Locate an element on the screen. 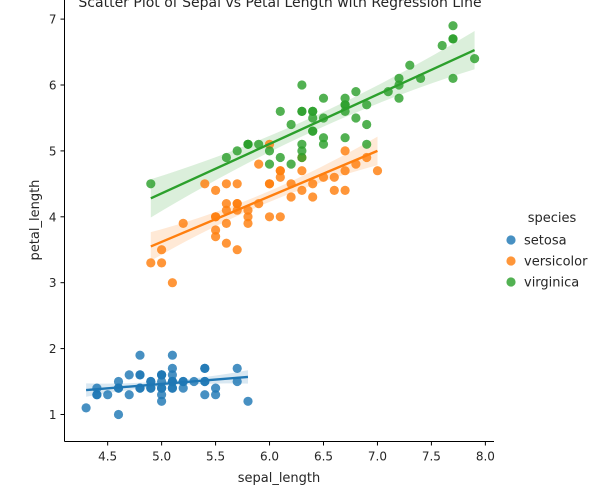 This screenshot has height=500, width=616. legend-label-setosa: setosa is located at coordinates (545, 241).